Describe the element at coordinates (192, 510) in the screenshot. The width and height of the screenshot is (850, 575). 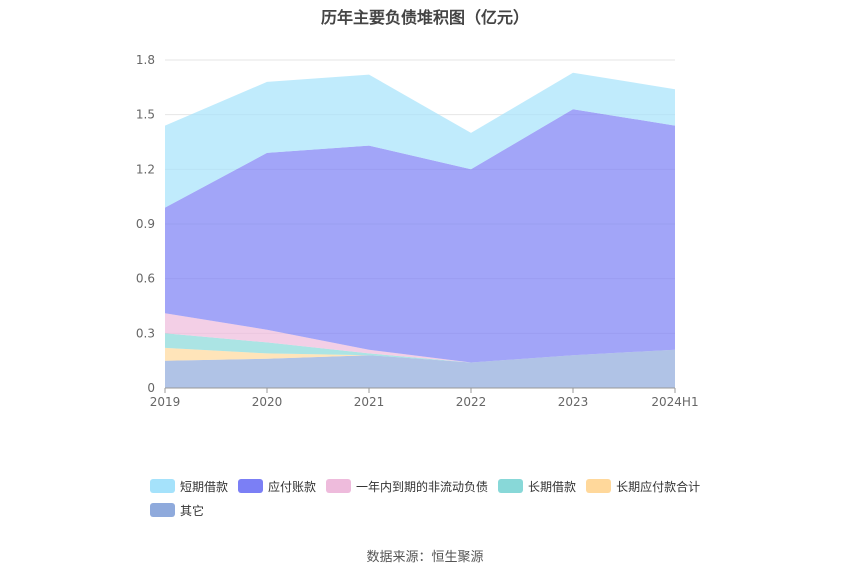
I see `legend-label: 其它` at that location.